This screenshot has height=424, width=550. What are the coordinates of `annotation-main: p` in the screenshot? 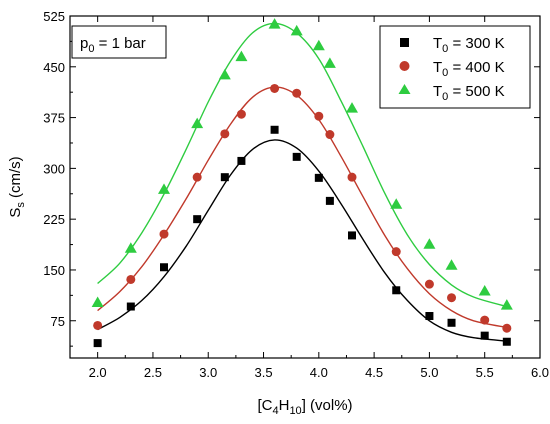 It's located at (84, 43).